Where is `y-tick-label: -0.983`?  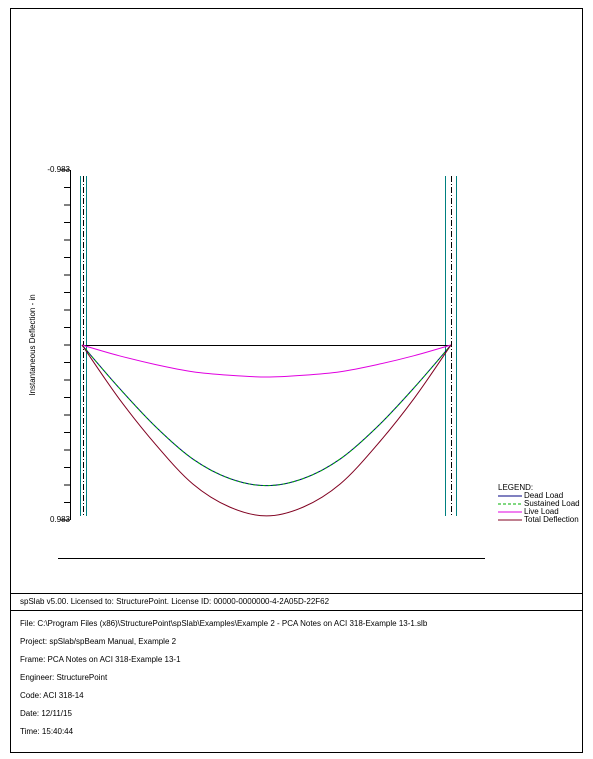 y-tick-label: -0.983 is located at coordinates (58, 169).